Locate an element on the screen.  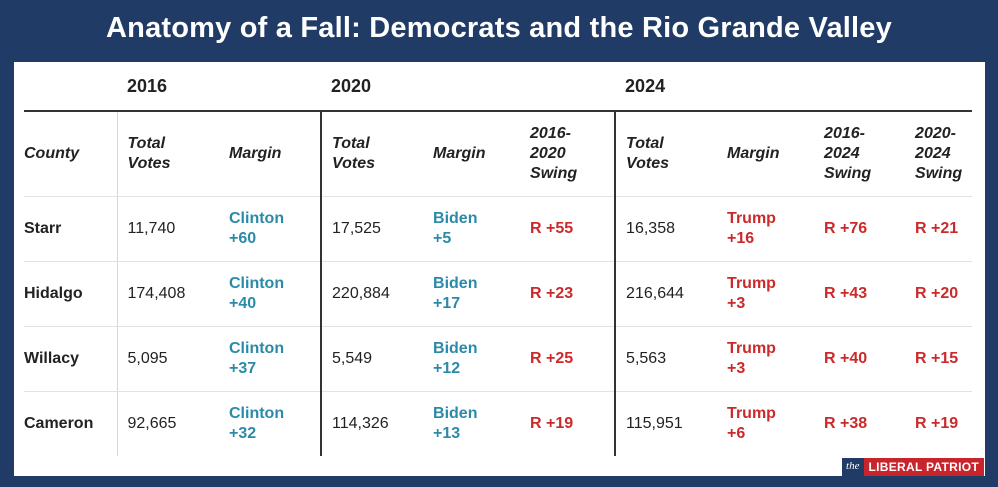
liberal-patriot-logo: the LIBERAL PATRIOT is located at coordinates (913, 467).